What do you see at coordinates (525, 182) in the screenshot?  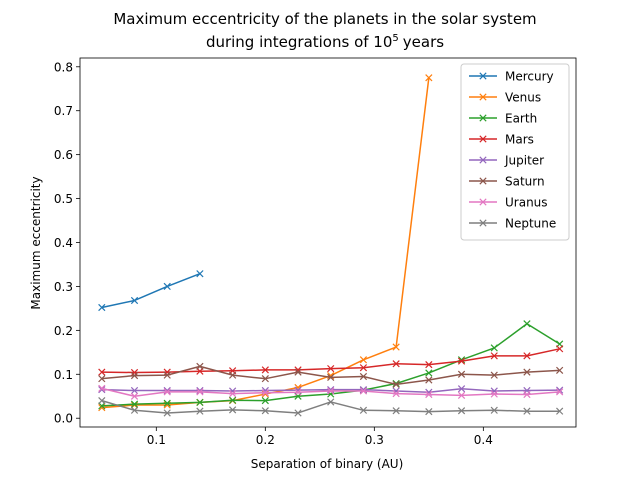 I see `legend-label-saturn: Saturn` at bounding box center [525, 182].